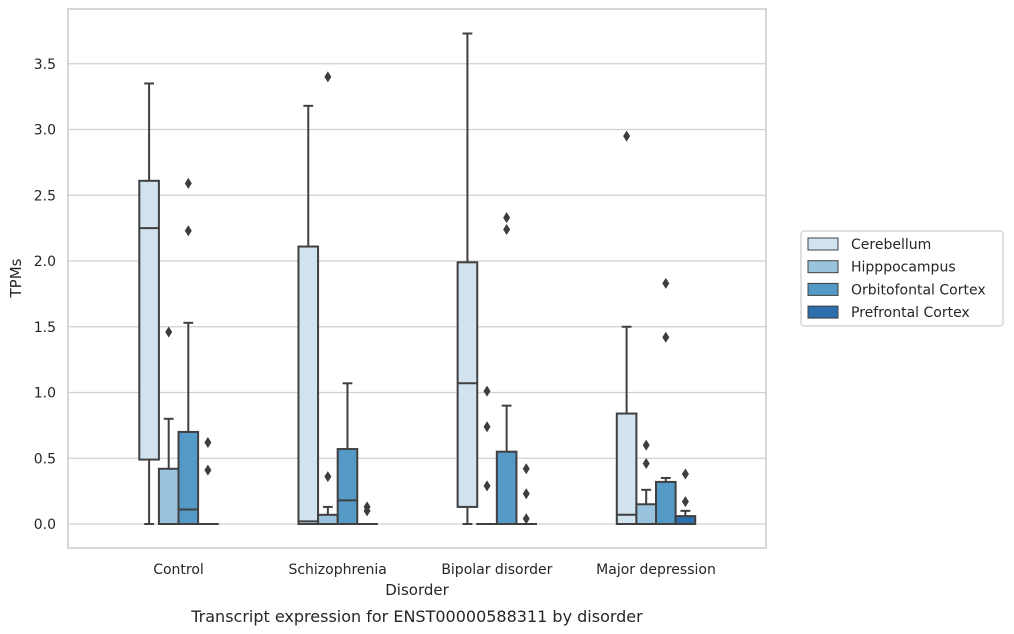 The image size is (1014, 634). I want to click on y-tick-label: 3.0, so click(45, 131).